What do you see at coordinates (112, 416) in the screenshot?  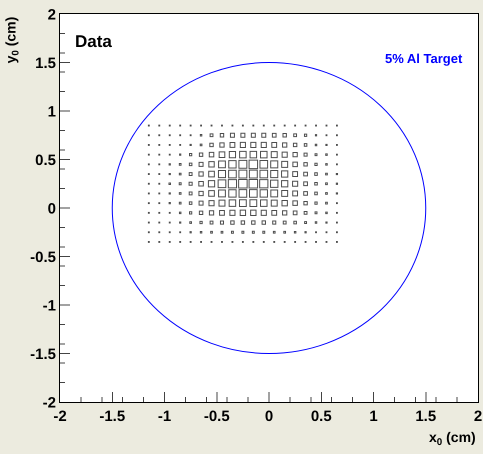 I see `x-tick-label: -1.5` at bounding box center [112, 416].